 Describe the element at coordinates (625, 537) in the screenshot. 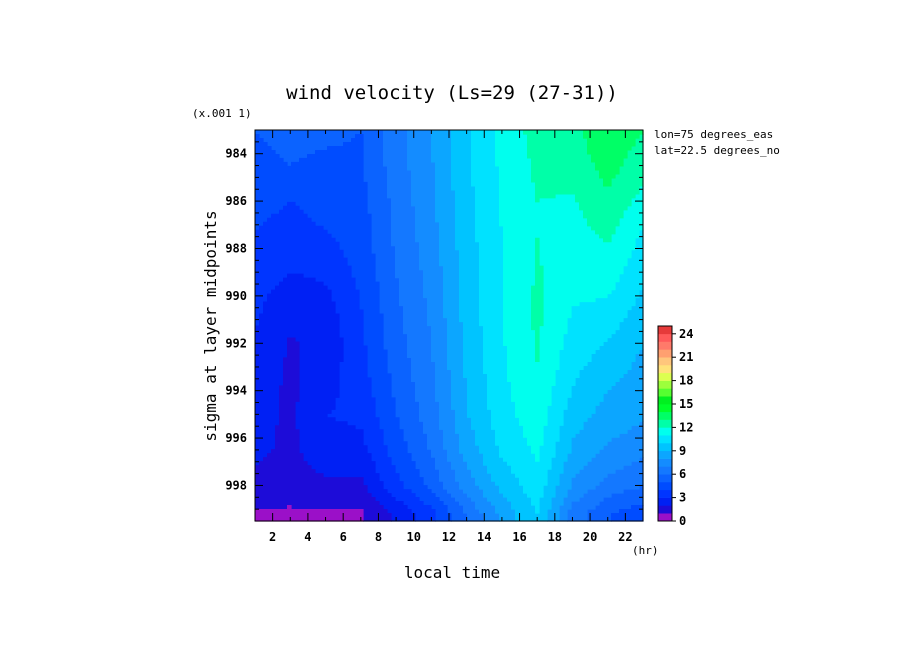

I see `x-tick-label: 22` at that location.